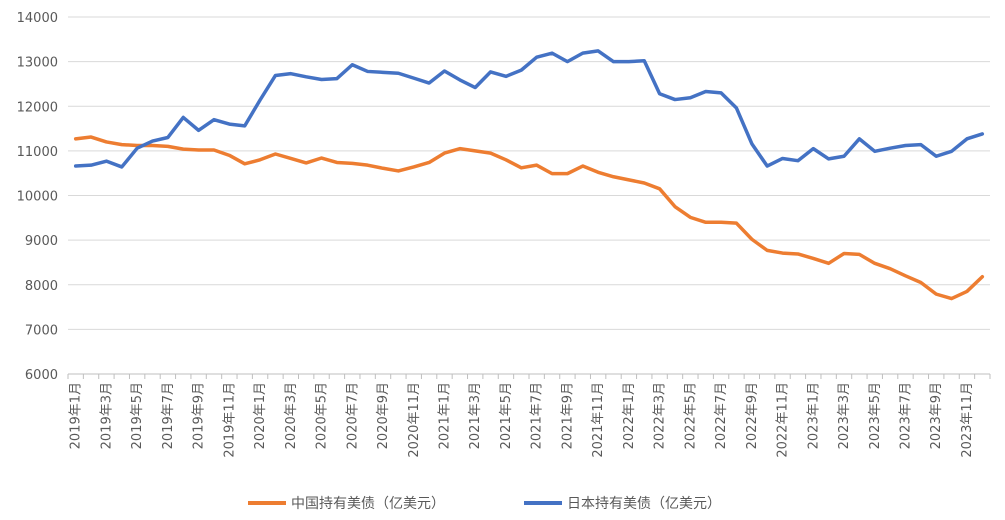 The width and height of the screenshot is (1005, 520). I want to click on y-tick-label: 10000, so click(37, 197).